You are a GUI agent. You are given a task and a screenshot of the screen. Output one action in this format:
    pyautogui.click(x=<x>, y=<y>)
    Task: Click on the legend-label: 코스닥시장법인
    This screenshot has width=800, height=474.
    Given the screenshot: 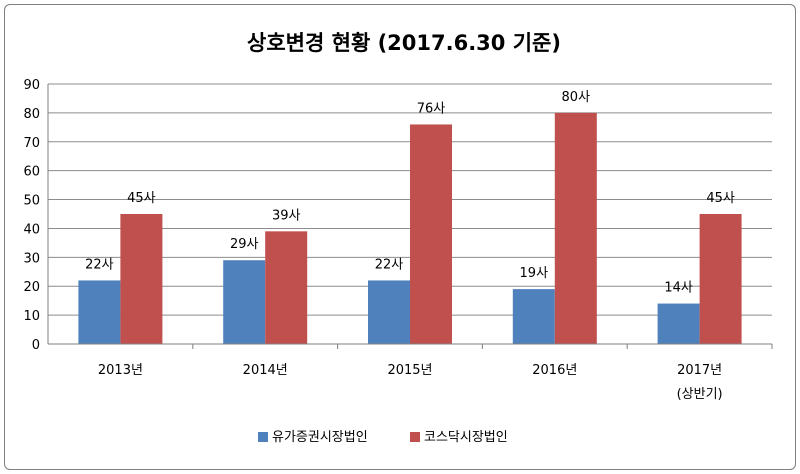 What is the action you would take?
    pyautogui.click(x=466, y=437)
    